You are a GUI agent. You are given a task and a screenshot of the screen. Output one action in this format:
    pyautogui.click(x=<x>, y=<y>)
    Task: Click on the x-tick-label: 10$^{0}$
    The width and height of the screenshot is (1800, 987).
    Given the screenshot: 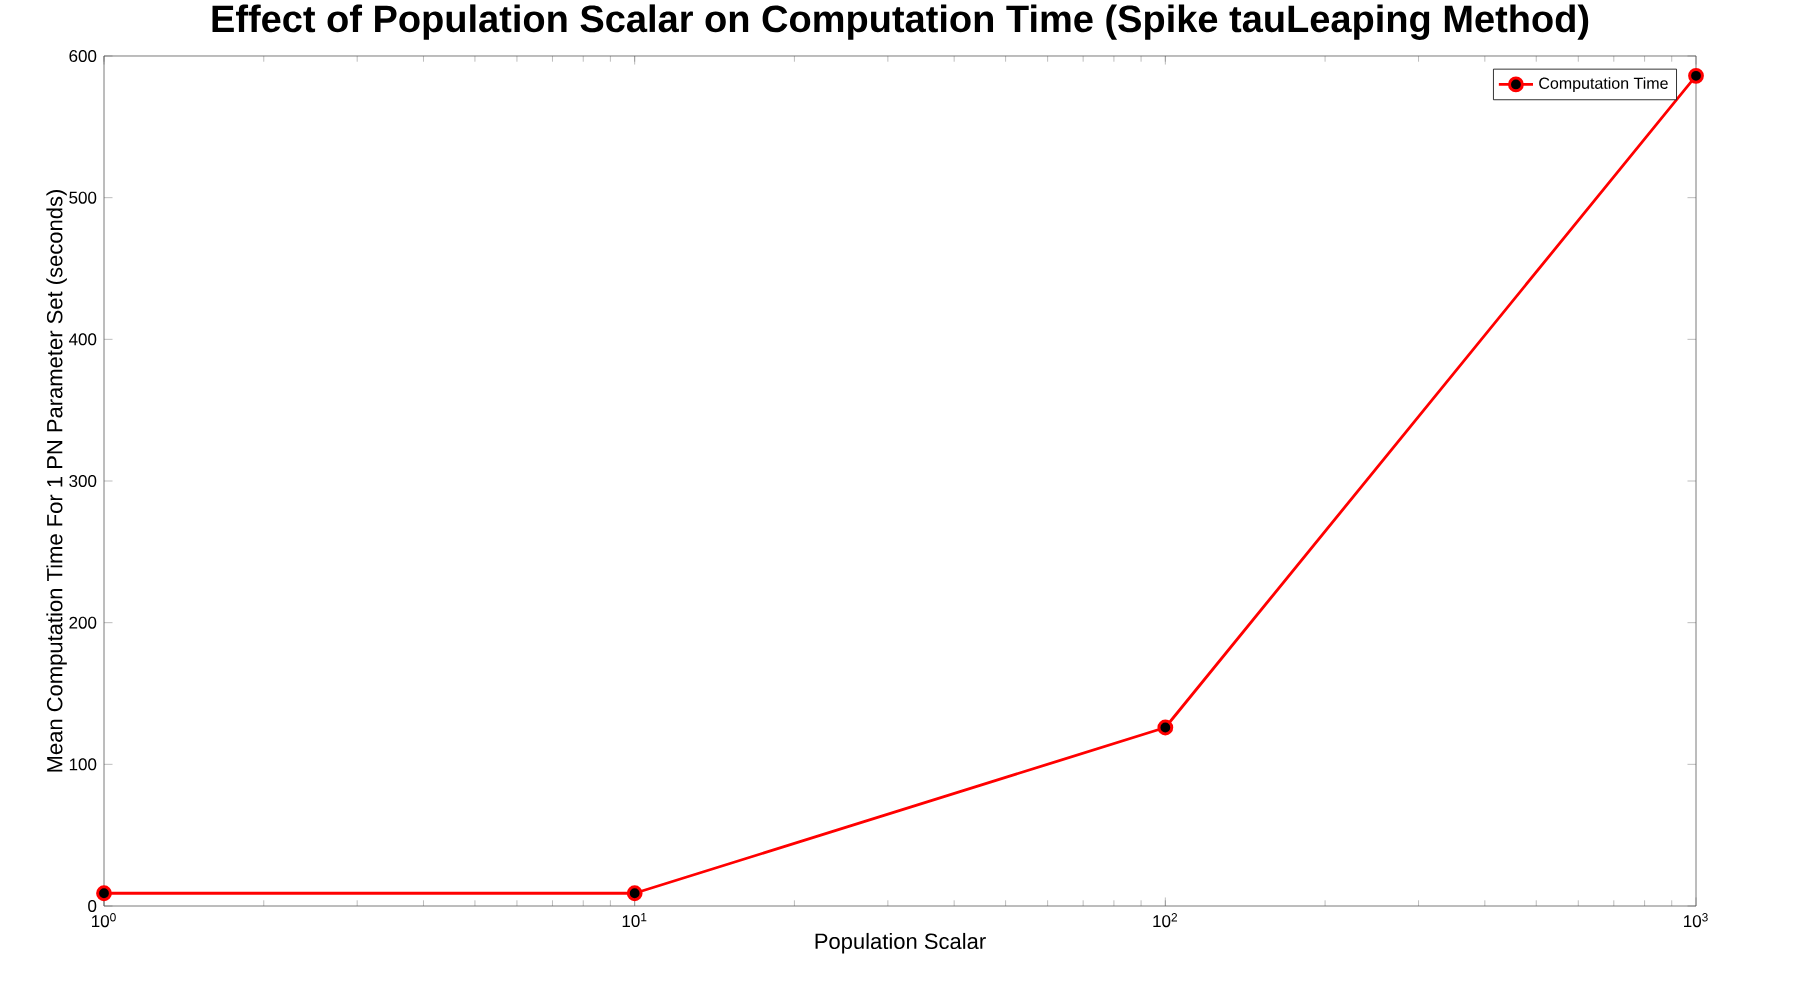 What is the action you would take?
    pyautogui.click(x=104, y=920)
    